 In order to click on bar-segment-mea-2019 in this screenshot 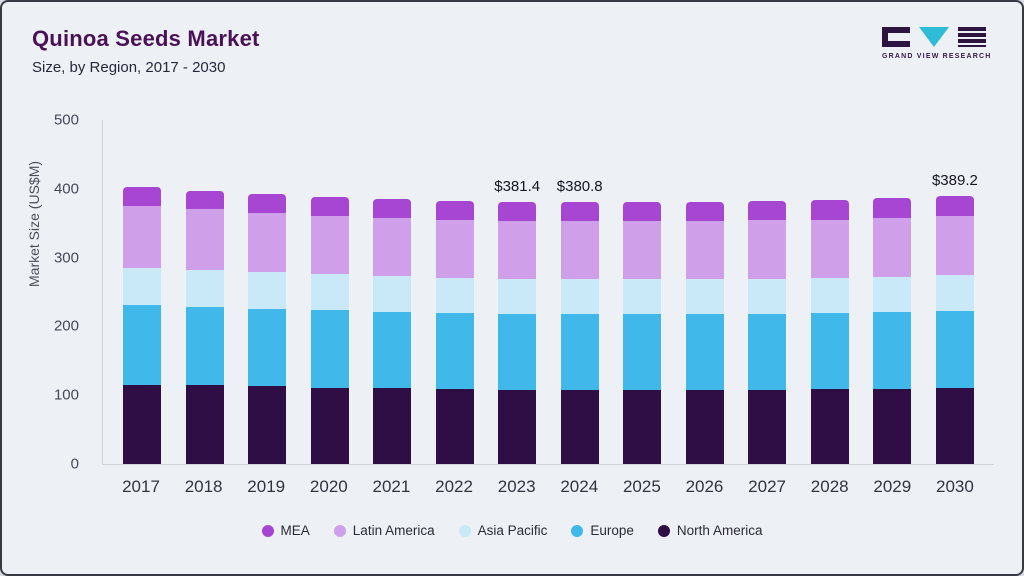, I will do `click(267, 203)`.